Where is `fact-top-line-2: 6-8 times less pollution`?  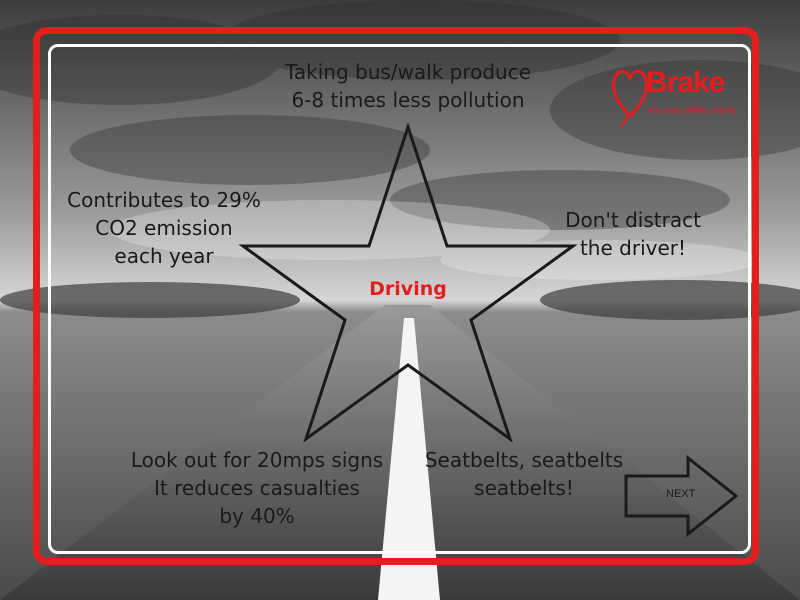 fact-top-line-2: 6-8 times less pollution is located at coordinates (408, 100).